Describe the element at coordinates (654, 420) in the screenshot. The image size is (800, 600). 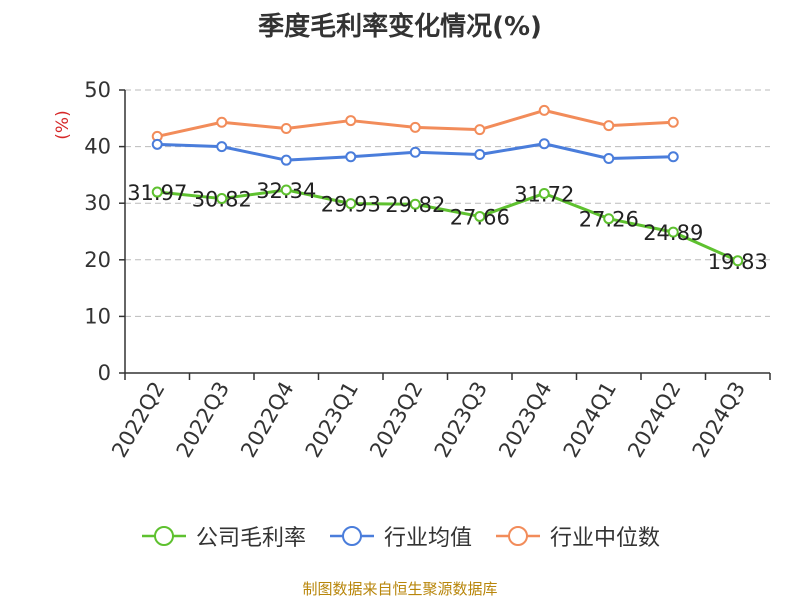
I see `x-tick-label: 2024Q2` at that location.